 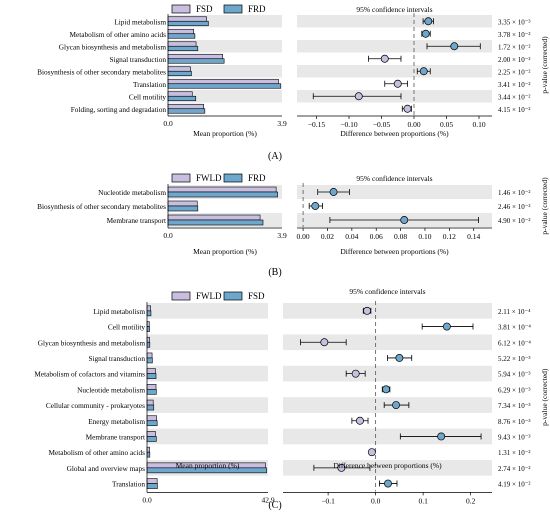 What do you see at coordinates (351, 236) in the screenshot?
I see `diff-x-tick: 0.04` at bounding box center [351, 236].